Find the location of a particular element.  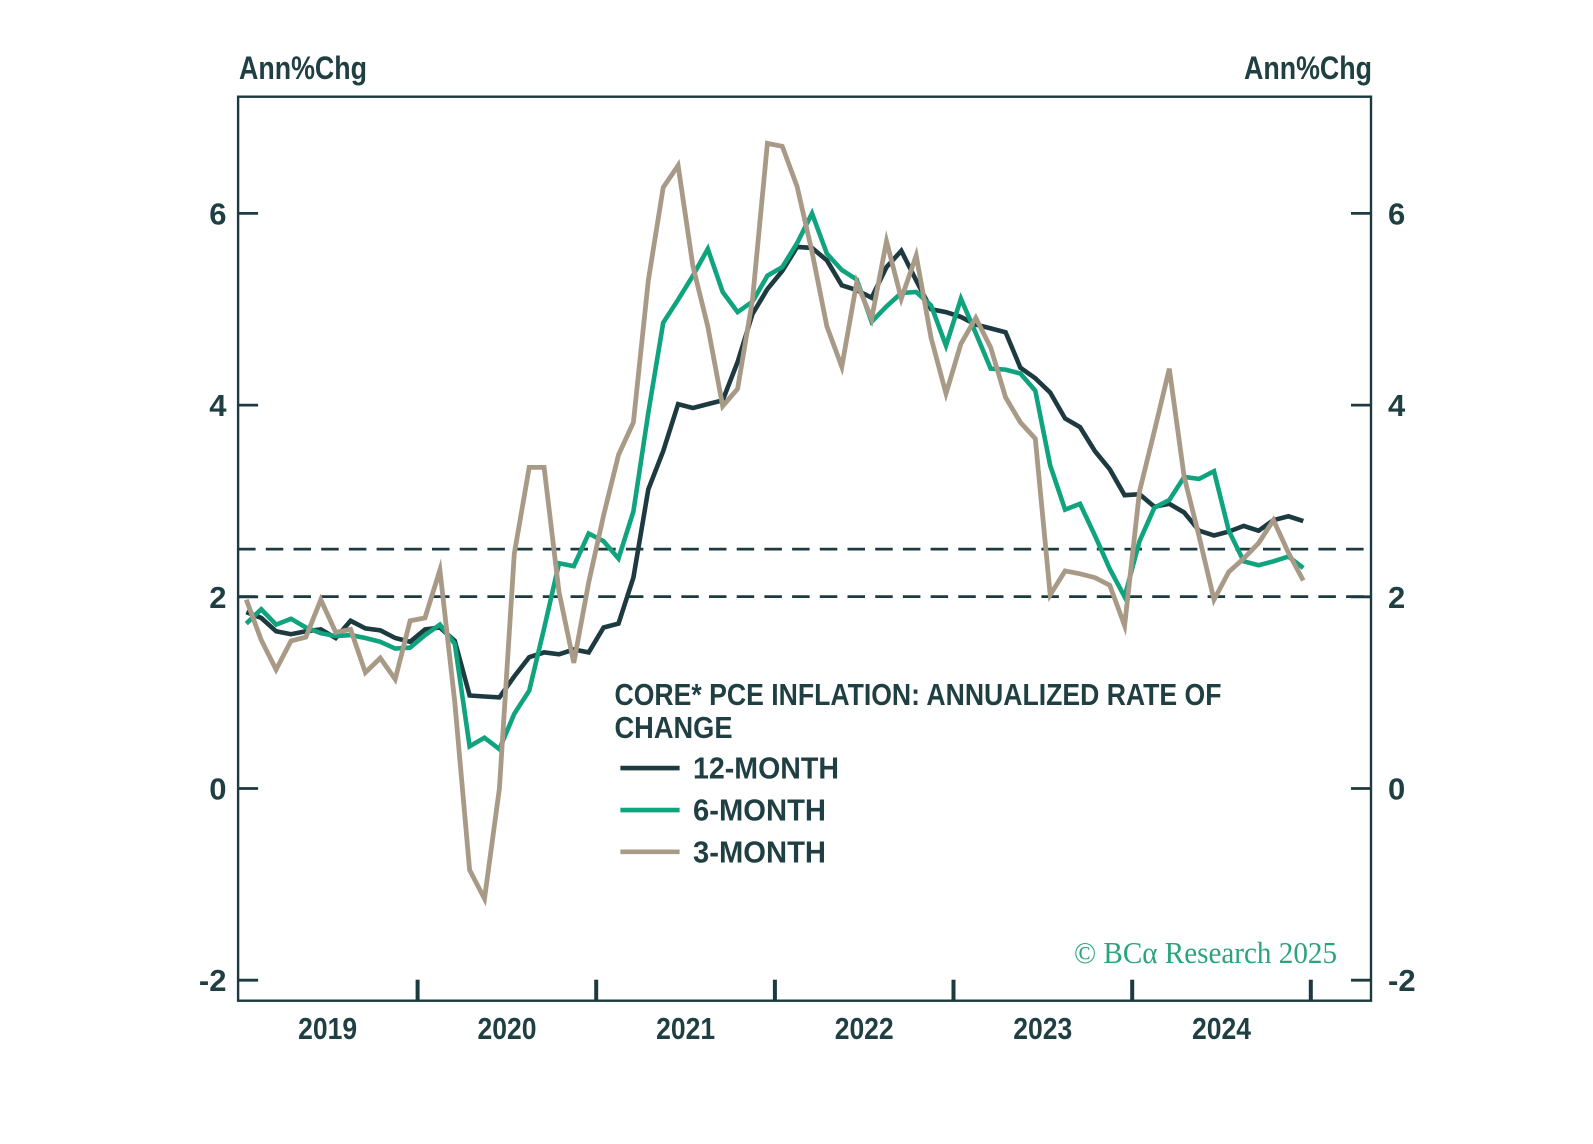

svg-text: CHANGE is located at coordinates (674, 727).